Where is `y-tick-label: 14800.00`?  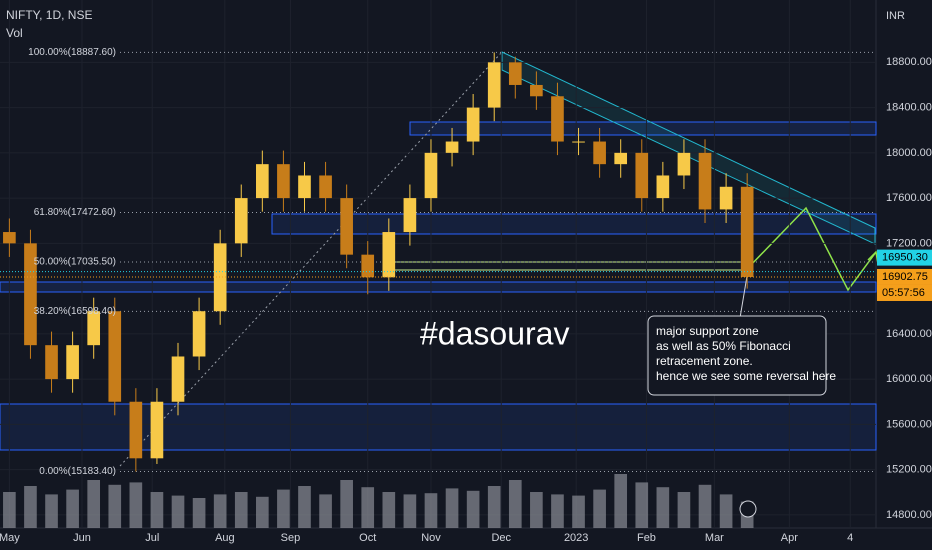 y-tick-label: 14800.00 is located at coordinates (909, 515).